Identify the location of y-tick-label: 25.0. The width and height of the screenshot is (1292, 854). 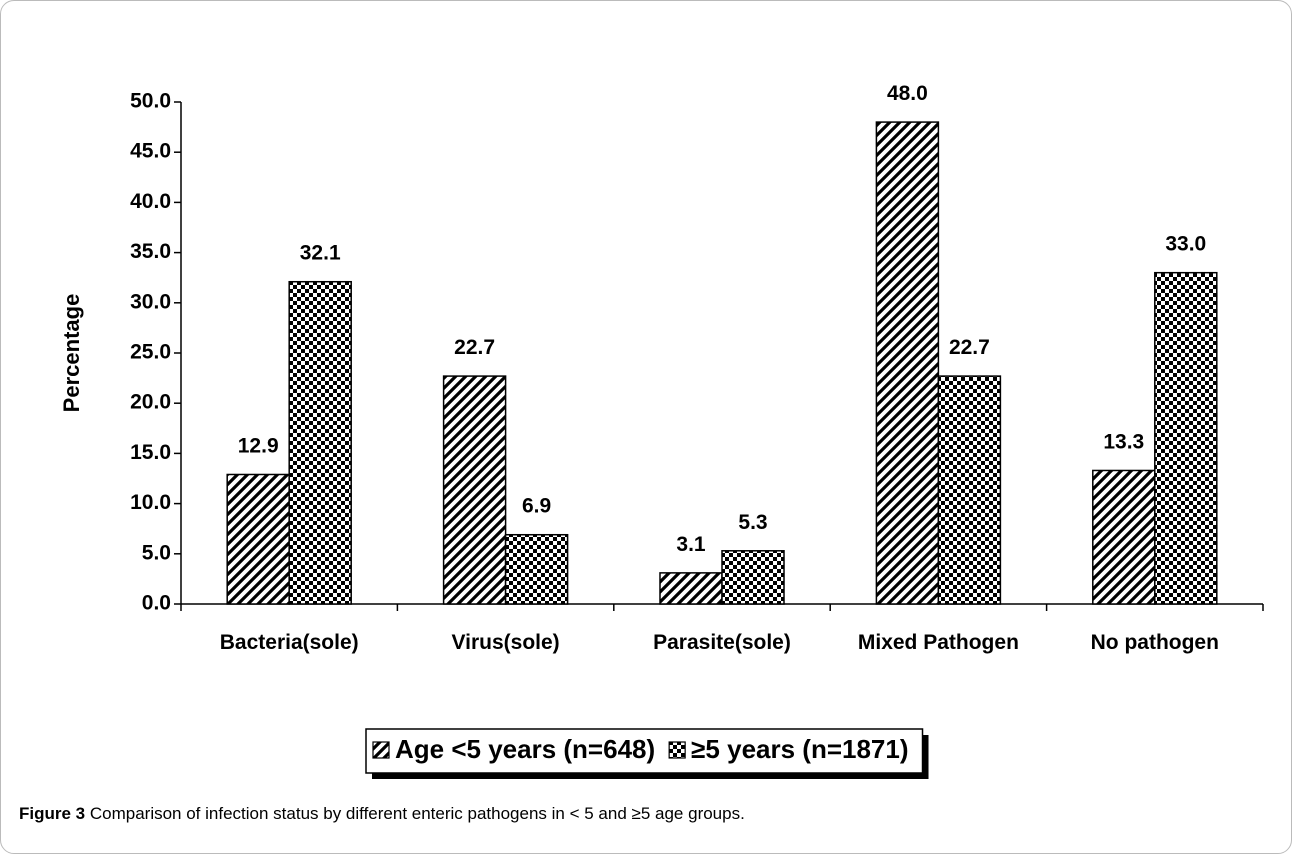
(150, 352).